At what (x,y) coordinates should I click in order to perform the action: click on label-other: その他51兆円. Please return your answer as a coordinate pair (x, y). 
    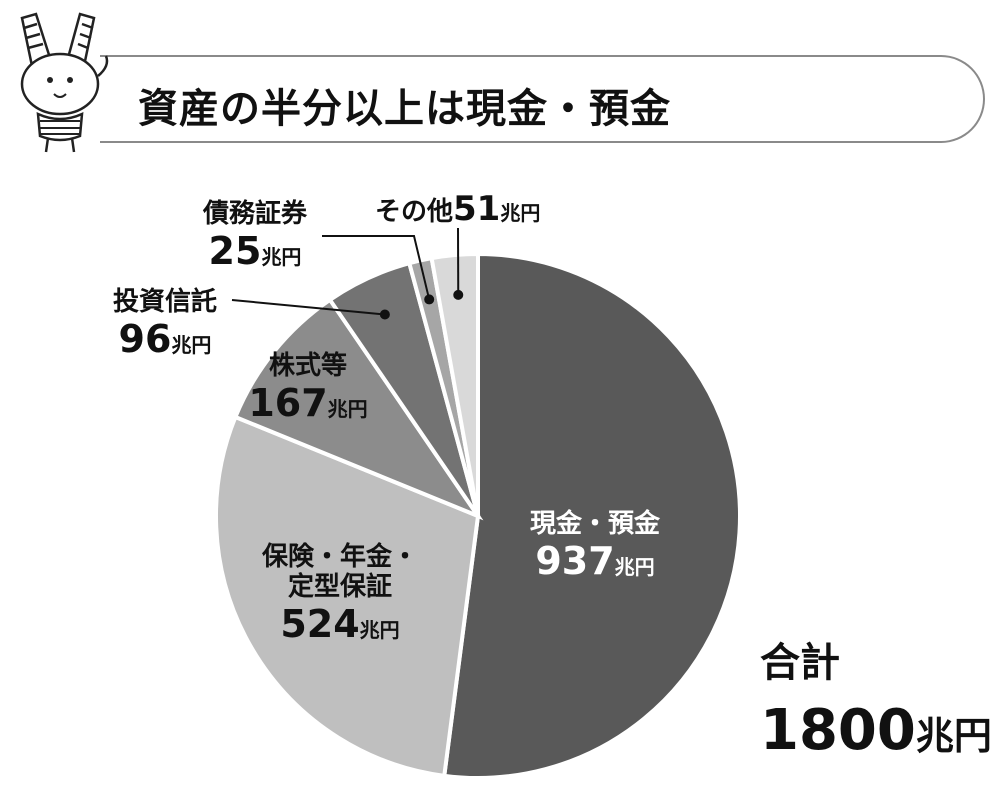
    Looking at the image, I should click on (458, 209).